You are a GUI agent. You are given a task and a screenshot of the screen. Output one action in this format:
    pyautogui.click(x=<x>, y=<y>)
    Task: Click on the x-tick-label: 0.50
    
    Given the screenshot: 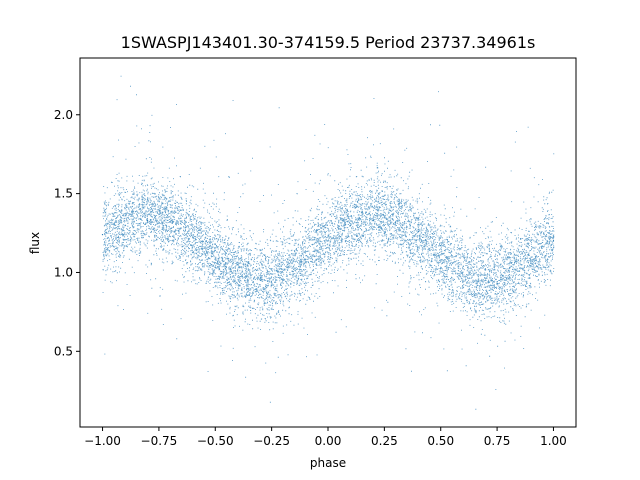 What is the action you would take?
    pyautogui.click(x=440, y=441)
    